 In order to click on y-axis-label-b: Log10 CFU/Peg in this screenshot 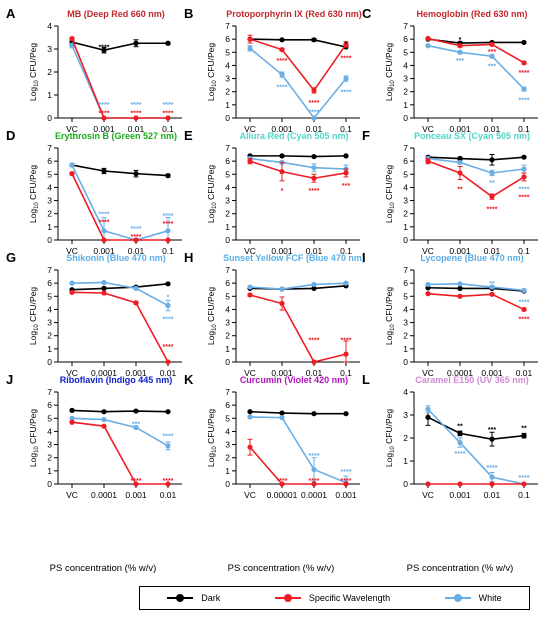, I will do `click(212, 72)`.